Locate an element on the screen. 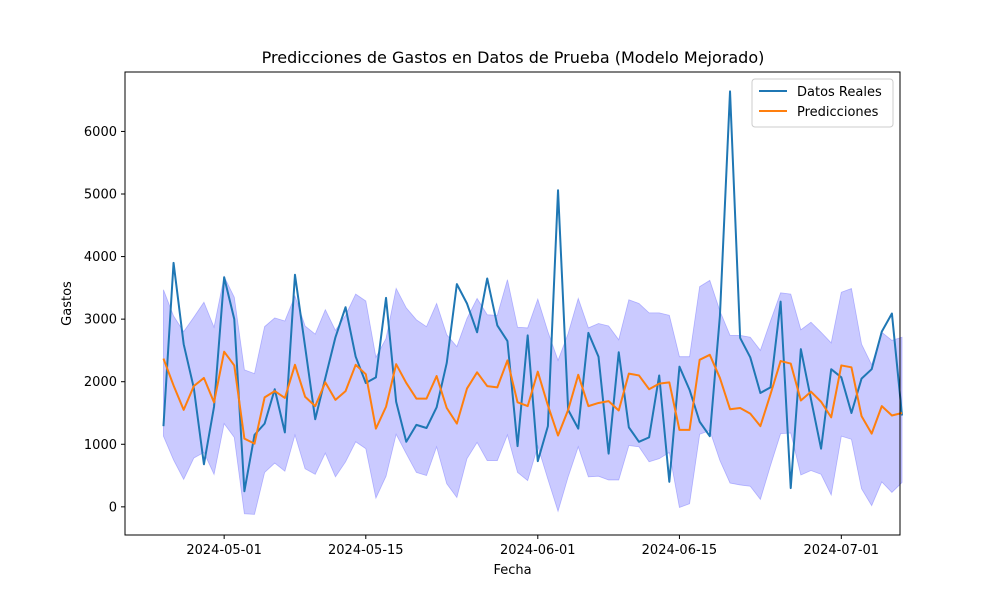 Image resolution: width=1000 pixels, height=600 pixels. y-tick-label: 4000 is located at coordinates (100, 257).